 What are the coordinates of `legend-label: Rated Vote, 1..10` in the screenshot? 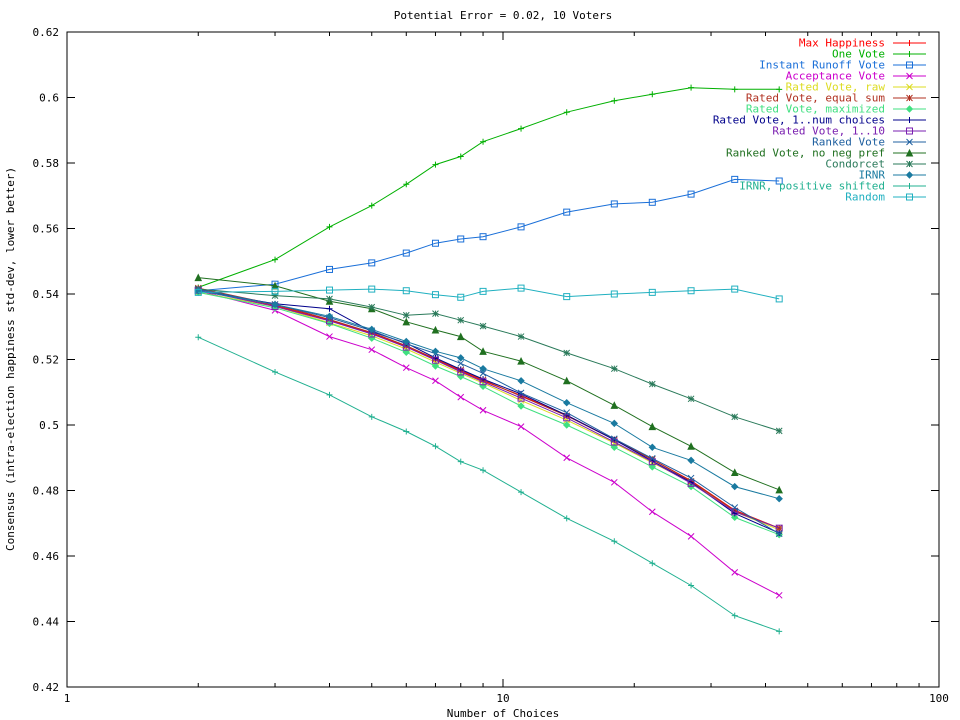 It's located at (828, 131).